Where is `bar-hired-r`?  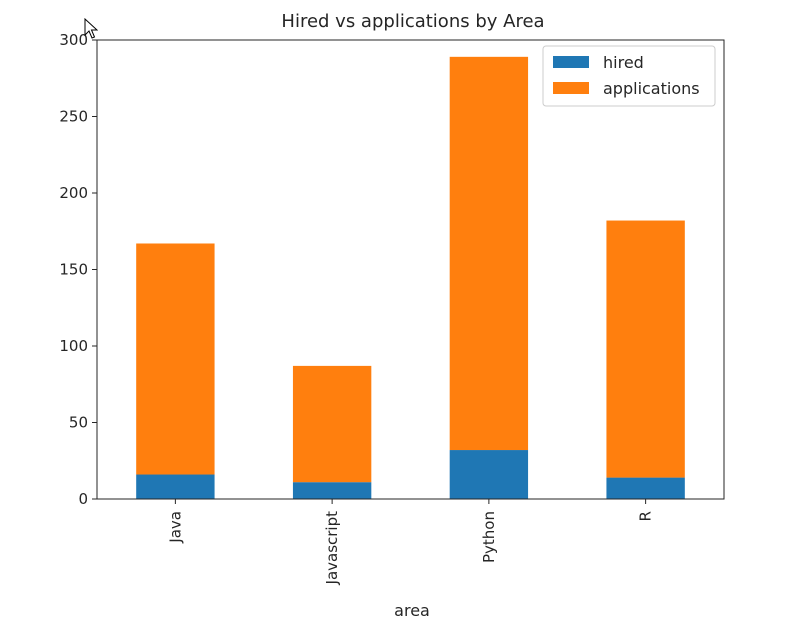
bar-hired-r is located at coordinates (645, 488).